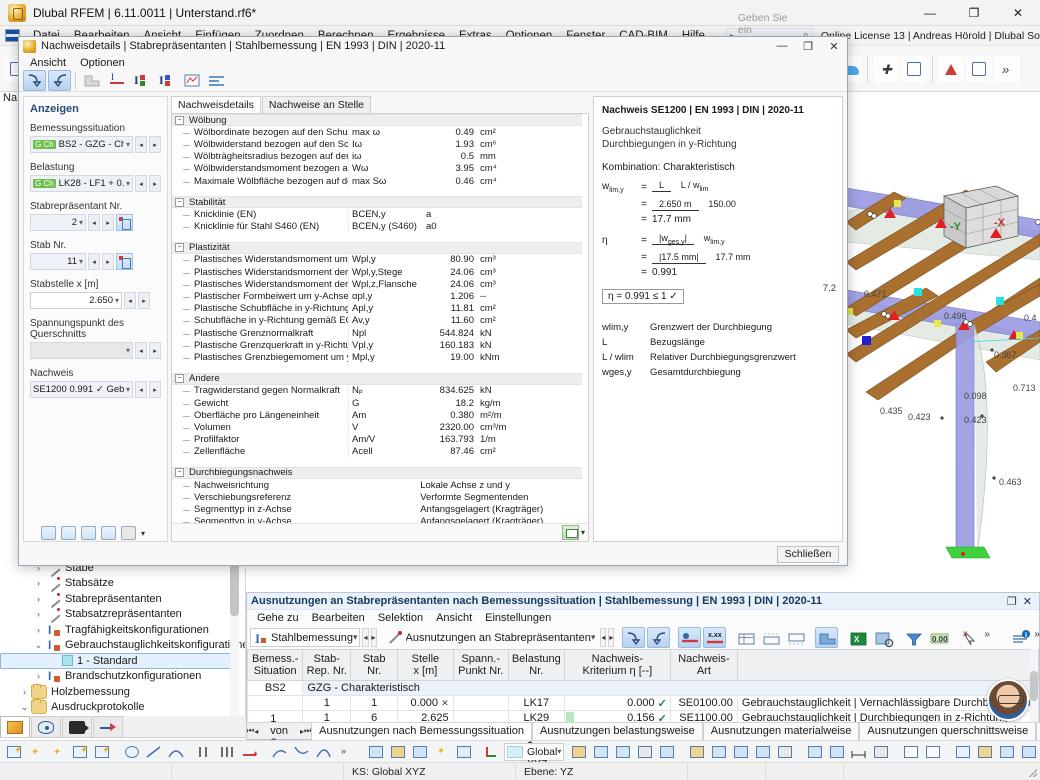 The height and width of the screenshot is (780, 1040). Describe the element at coordinates (837, 752) in the screenshot. I see `clipping-button` at that location.